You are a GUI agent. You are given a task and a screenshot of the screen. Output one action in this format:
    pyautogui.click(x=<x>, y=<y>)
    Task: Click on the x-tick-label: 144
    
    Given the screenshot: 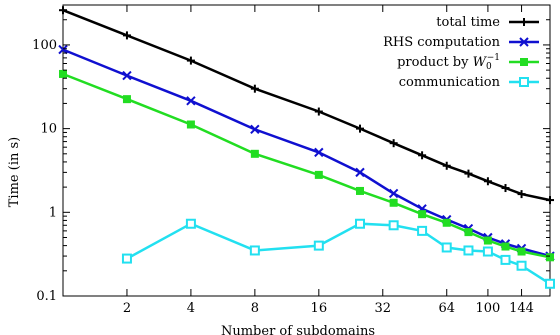 What is the action you would take?
    pyautogui.click(x=521, y=308)
    